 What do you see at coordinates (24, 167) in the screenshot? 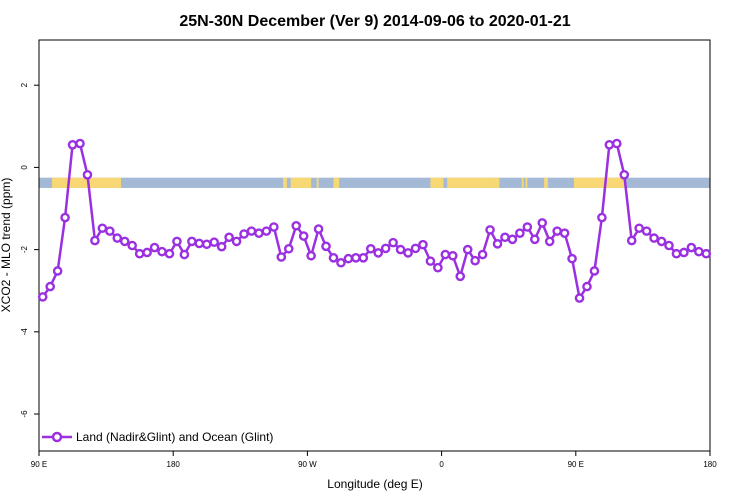
I see `y-tick-label: 0` at bounding box center [24, 167].